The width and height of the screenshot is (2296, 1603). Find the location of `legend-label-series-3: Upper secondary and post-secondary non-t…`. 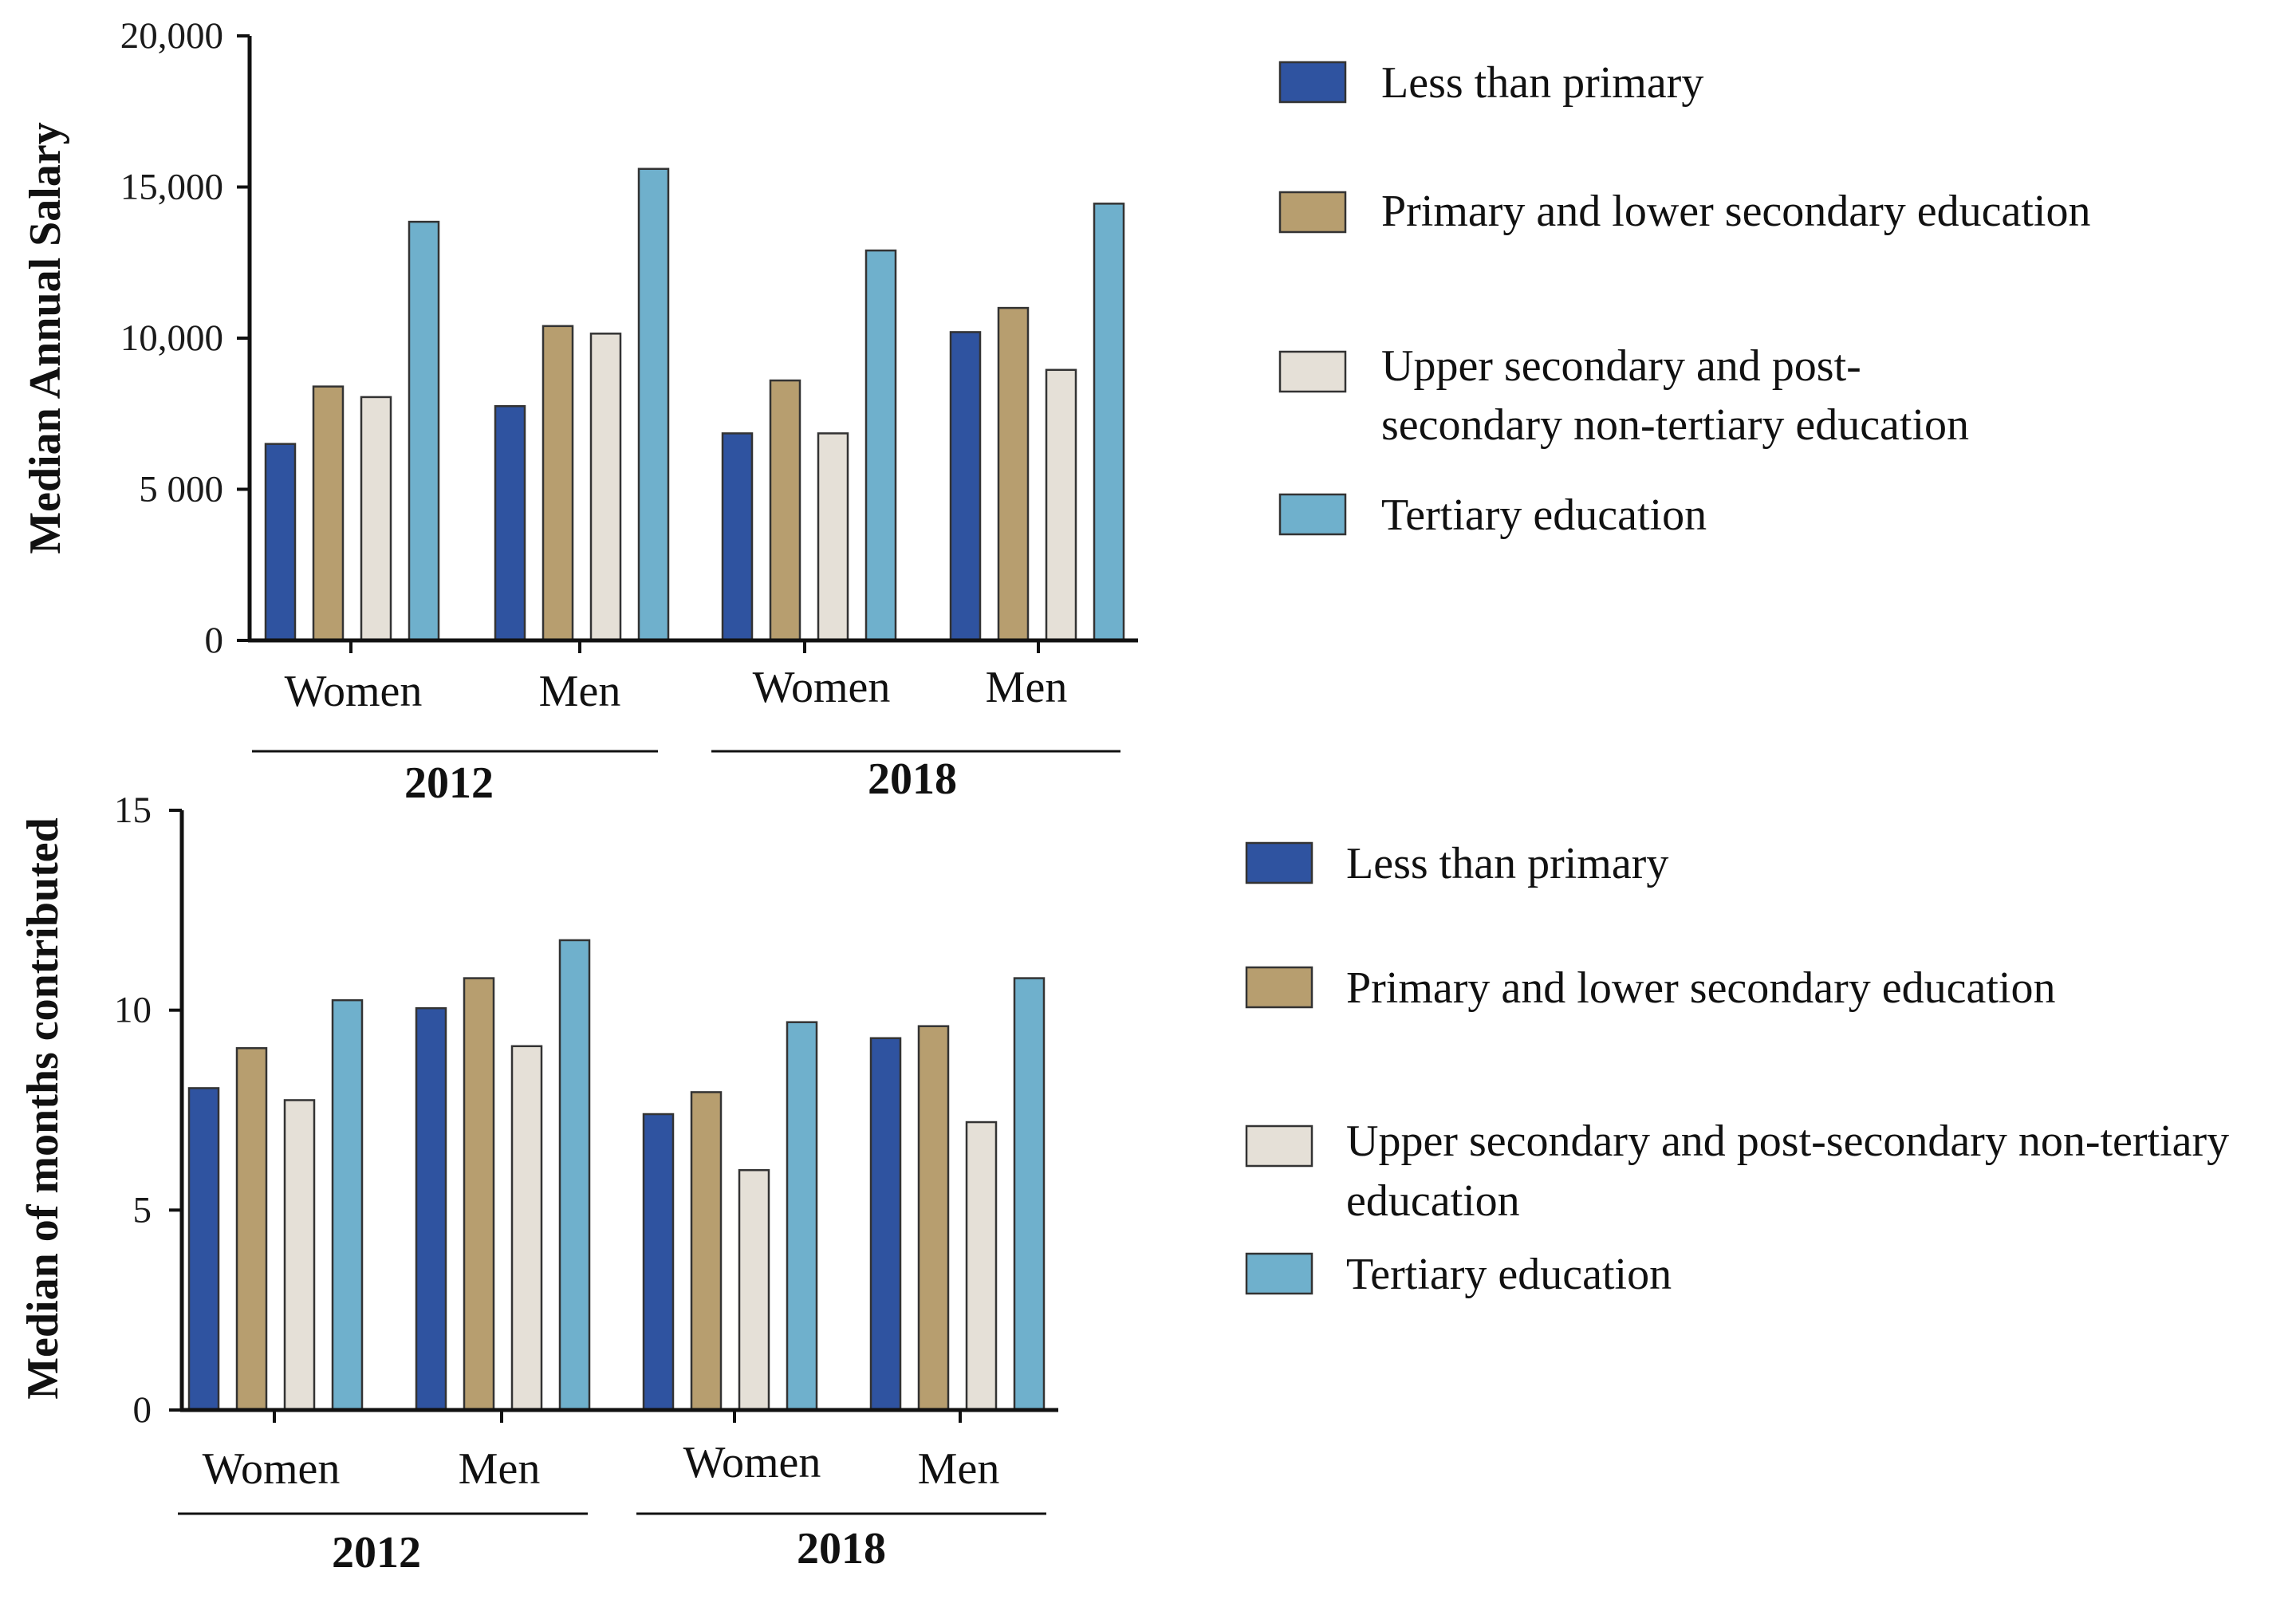

legend-label-series-3: Upper secondary and post-secondary non-t… is located at coordinates (1788, 1141).